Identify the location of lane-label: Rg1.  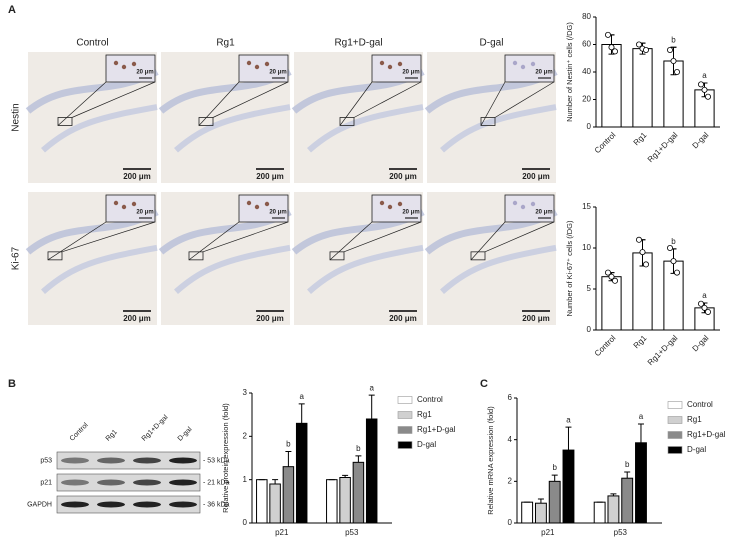
(112, 436).